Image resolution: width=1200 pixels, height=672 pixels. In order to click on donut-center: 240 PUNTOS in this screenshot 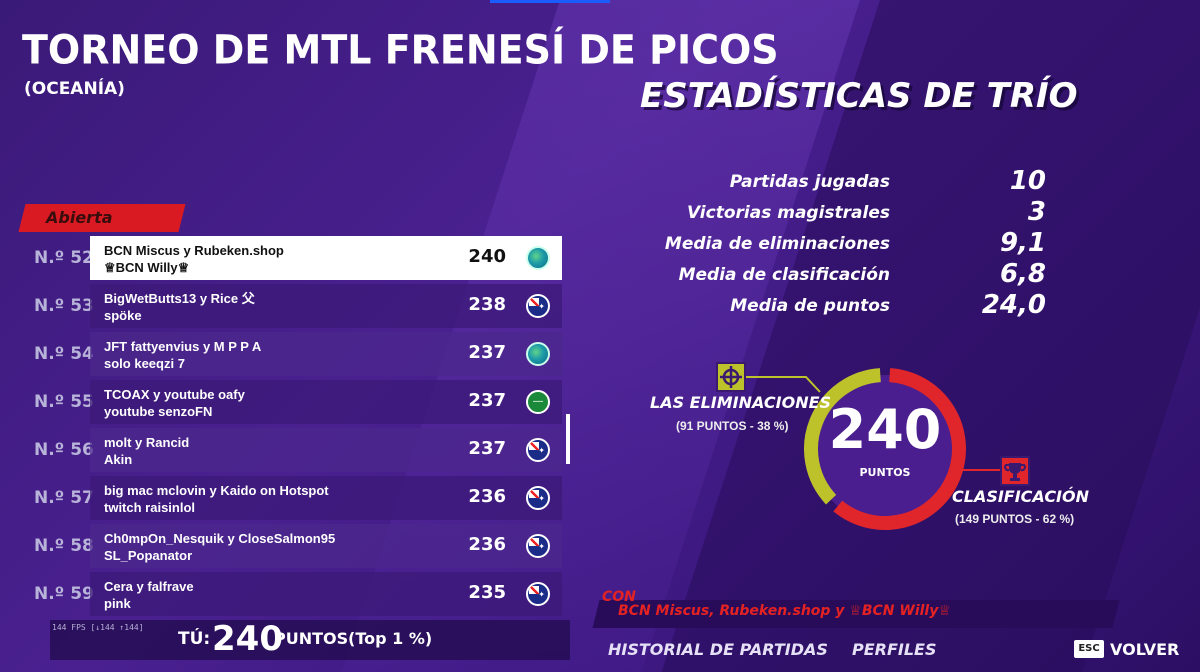, I will do `click(885, 439)`.